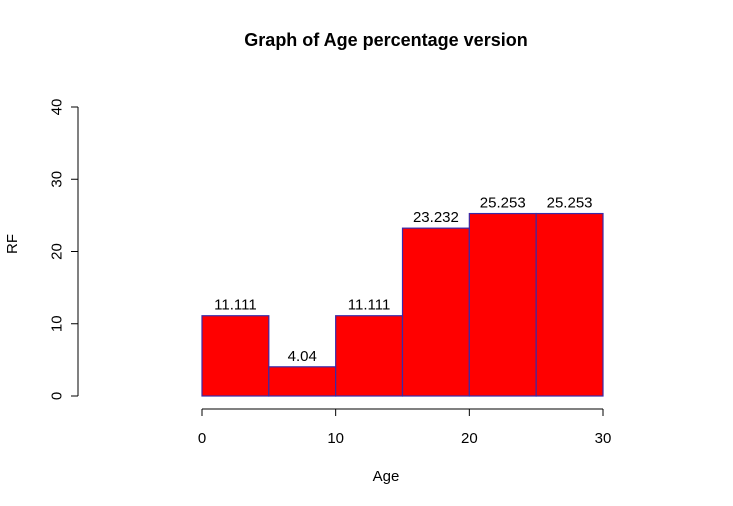 The width and height of the screenshot is (733, 506). I want to click on y-tick-label: 0, so click(57, 396).